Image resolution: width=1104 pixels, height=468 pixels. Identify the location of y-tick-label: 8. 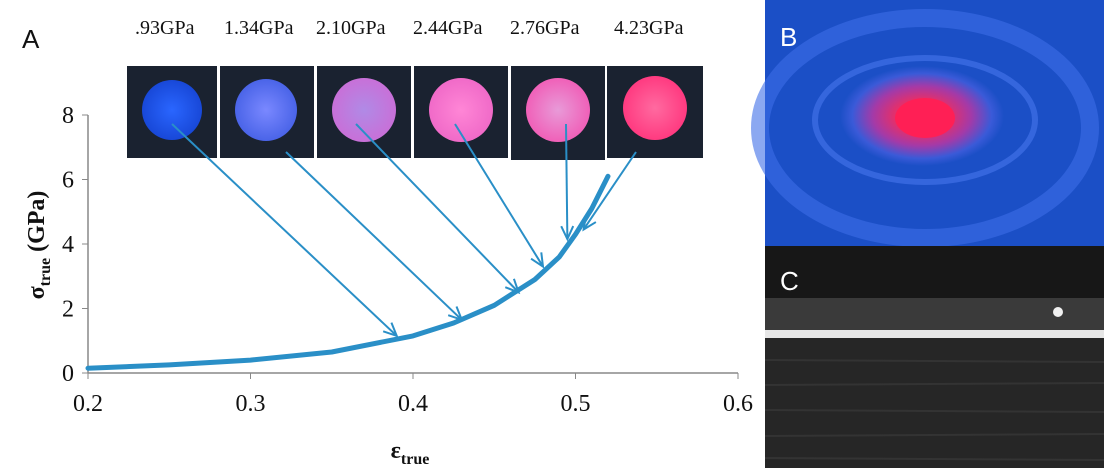
(68, 116).